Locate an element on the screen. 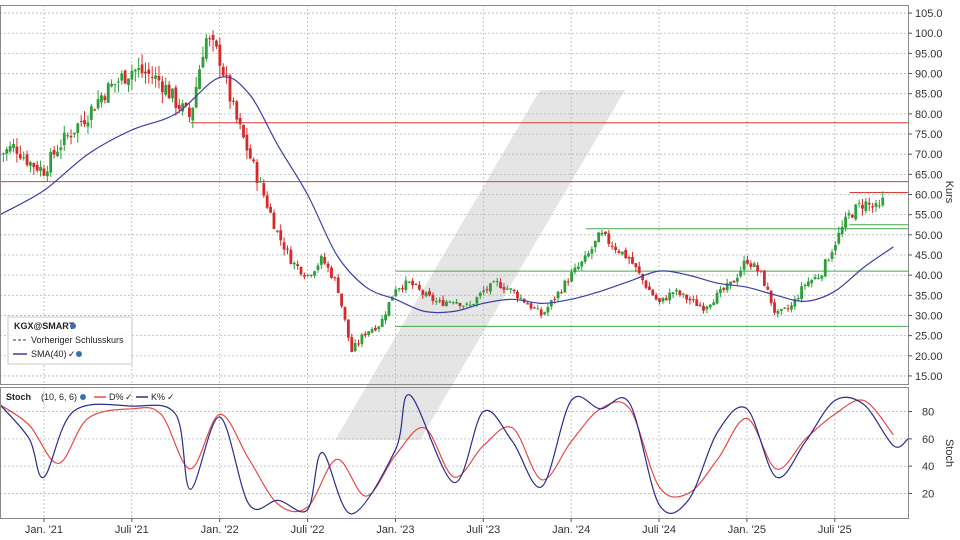 The height and width of the screenshot is (540, 960). legend-prev-close: Vorheriger Schlusskurs is located at coordinates (77, 340).